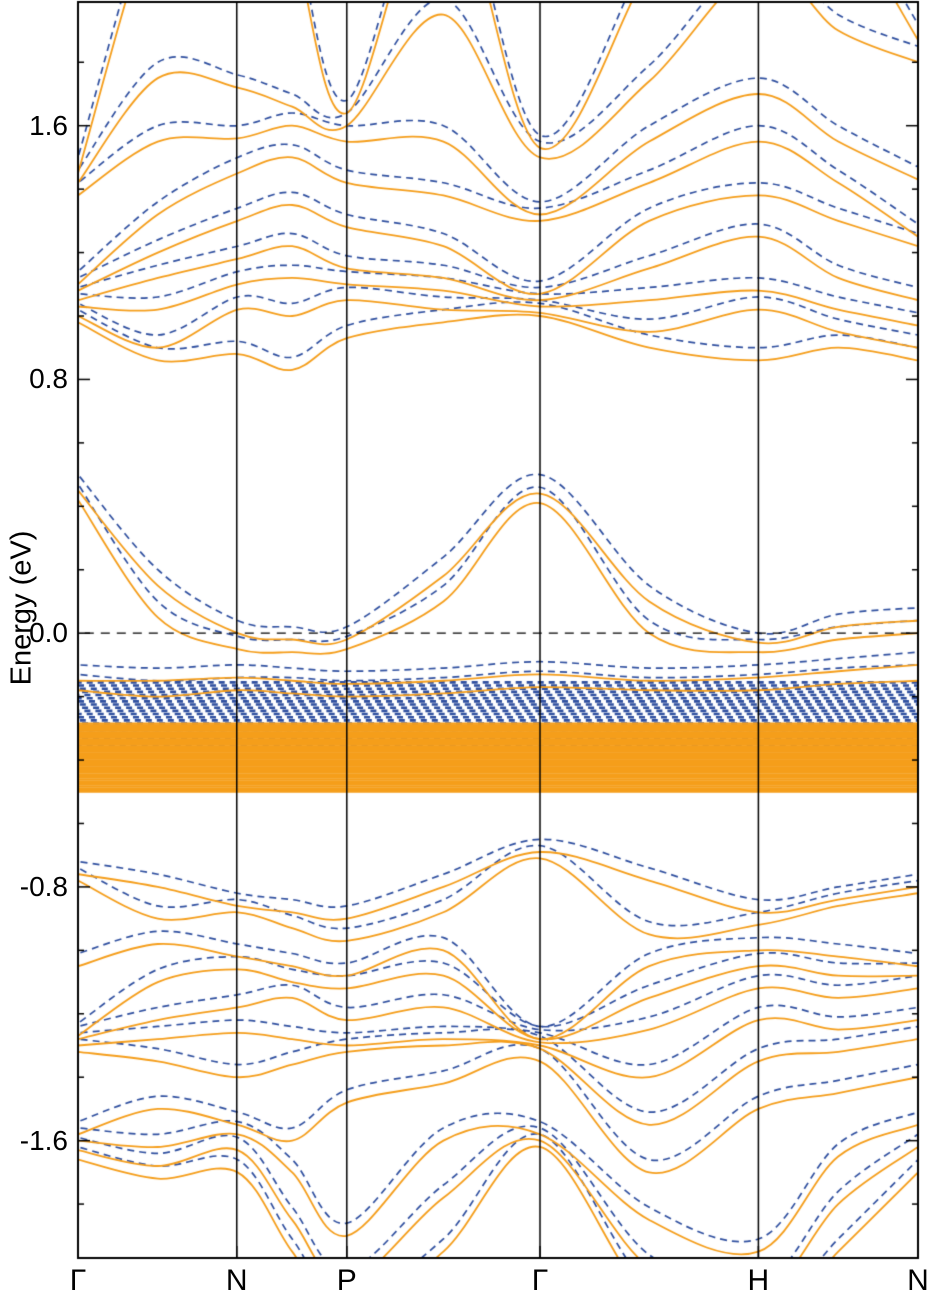 This screenshot has height=1294, width=930. Describe the element at coordinates (758, 1279) in the screenshot. I see `k-point-label: H` at that location.